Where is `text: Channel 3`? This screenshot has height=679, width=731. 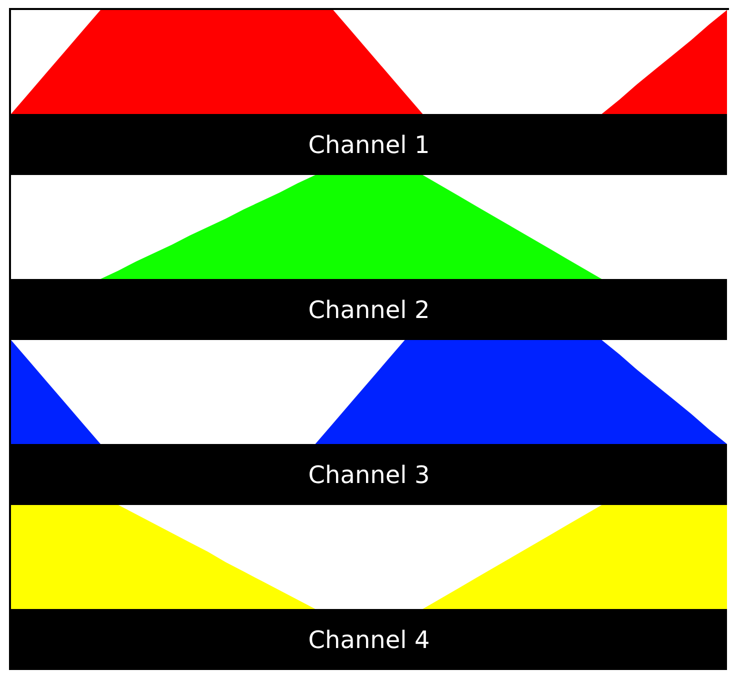 text: Channel 3 is located at coordinates (369, 474).